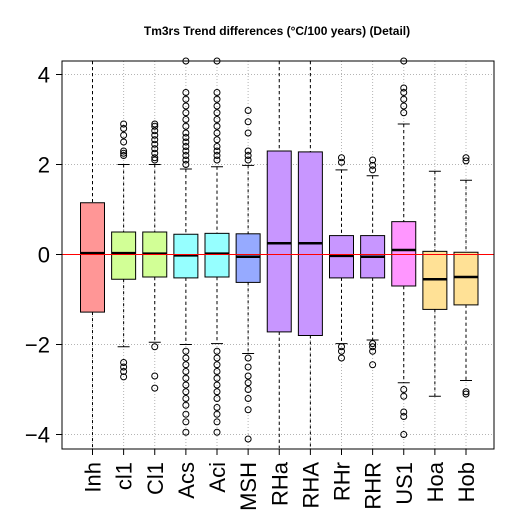 Image resolution: width=525 pixels, height=525 pixels. What do you see at coordinates (124, 476) in the screenshot?
I see `x-tick-label: cl1` at bounding box center [124, 476].